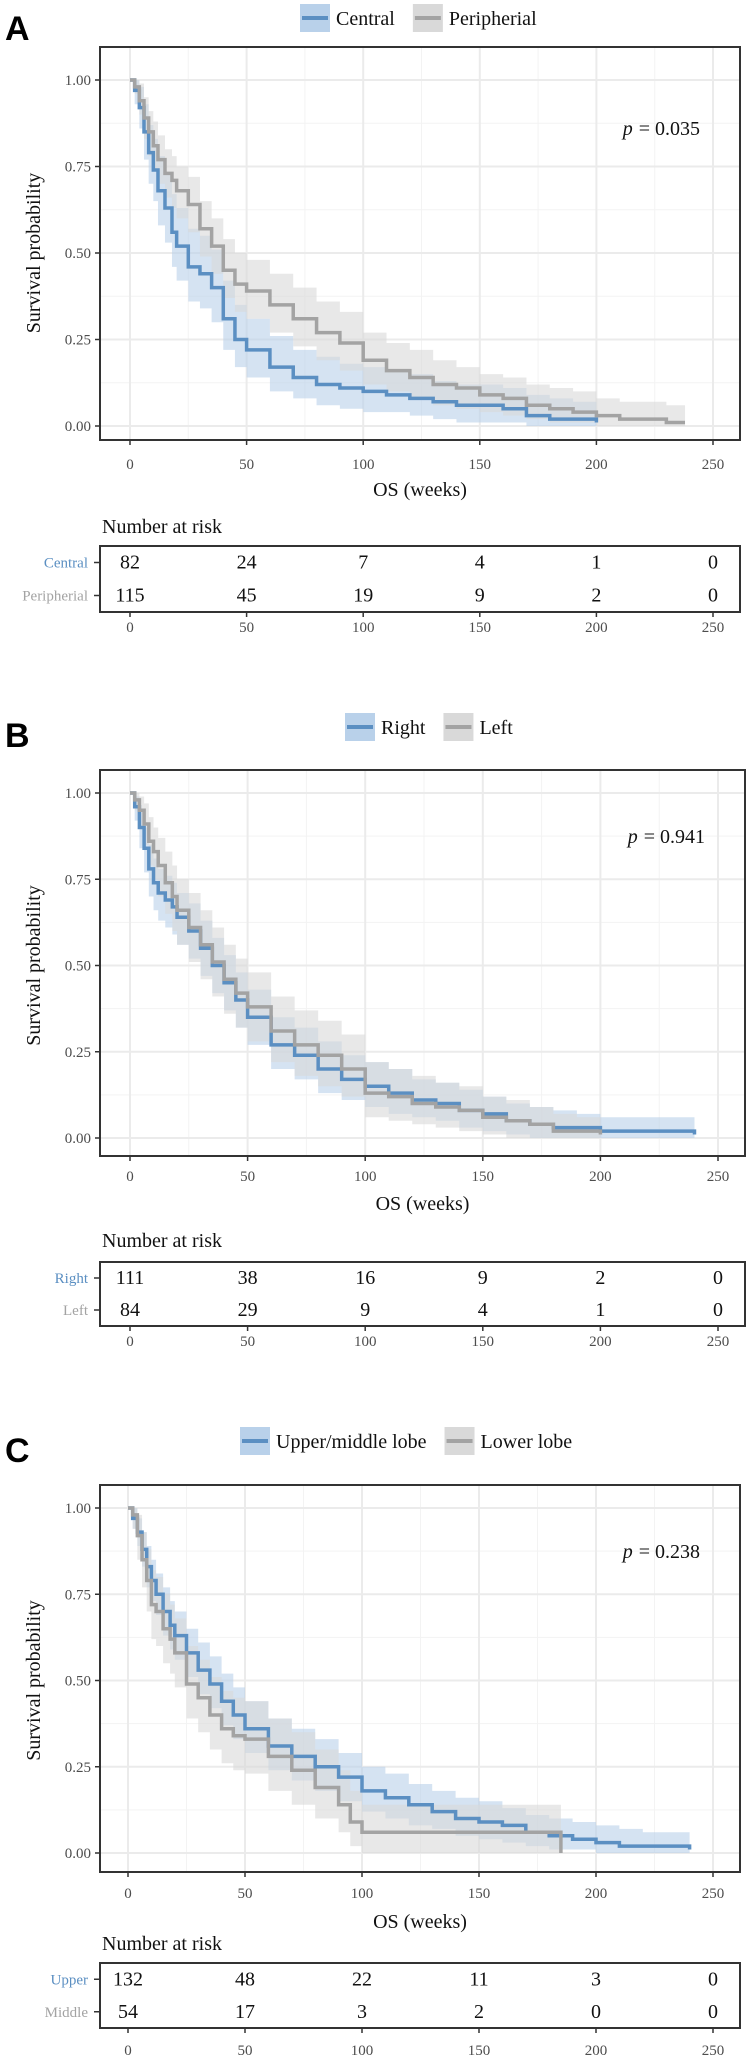  I want to click on y-tick-label: 0.25, so click(78, 1768).